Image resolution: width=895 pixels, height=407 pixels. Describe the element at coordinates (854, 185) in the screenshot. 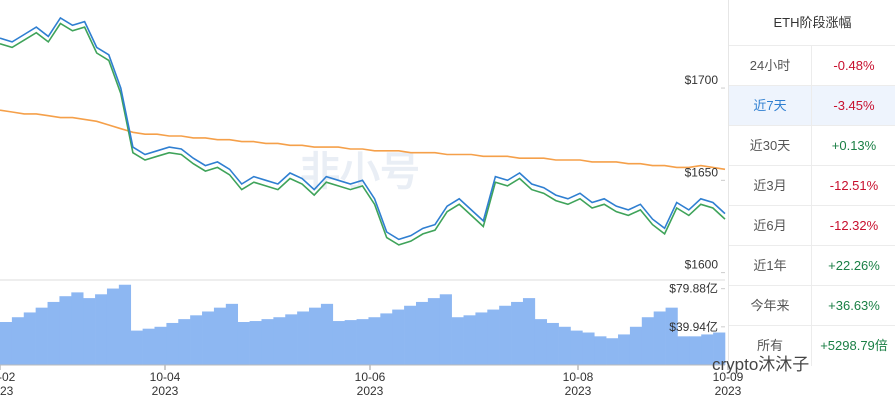

I see `range-value: -12.51%` at that location.